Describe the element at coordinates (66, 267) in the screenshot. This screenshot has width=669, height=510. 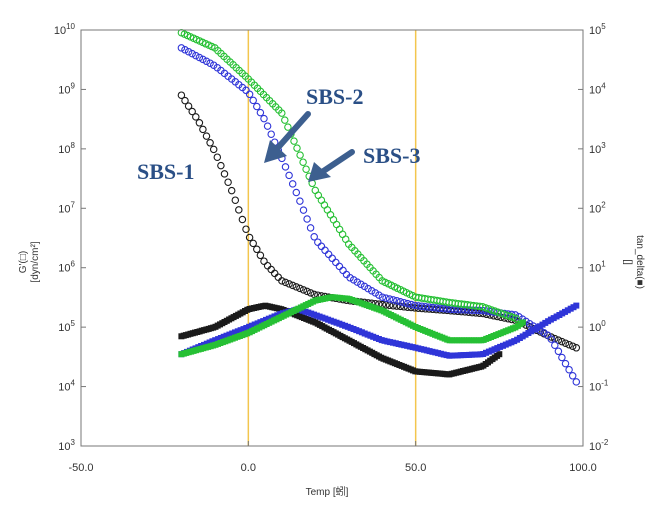
I see `left-tick-label-3: 10⁶` at that location.